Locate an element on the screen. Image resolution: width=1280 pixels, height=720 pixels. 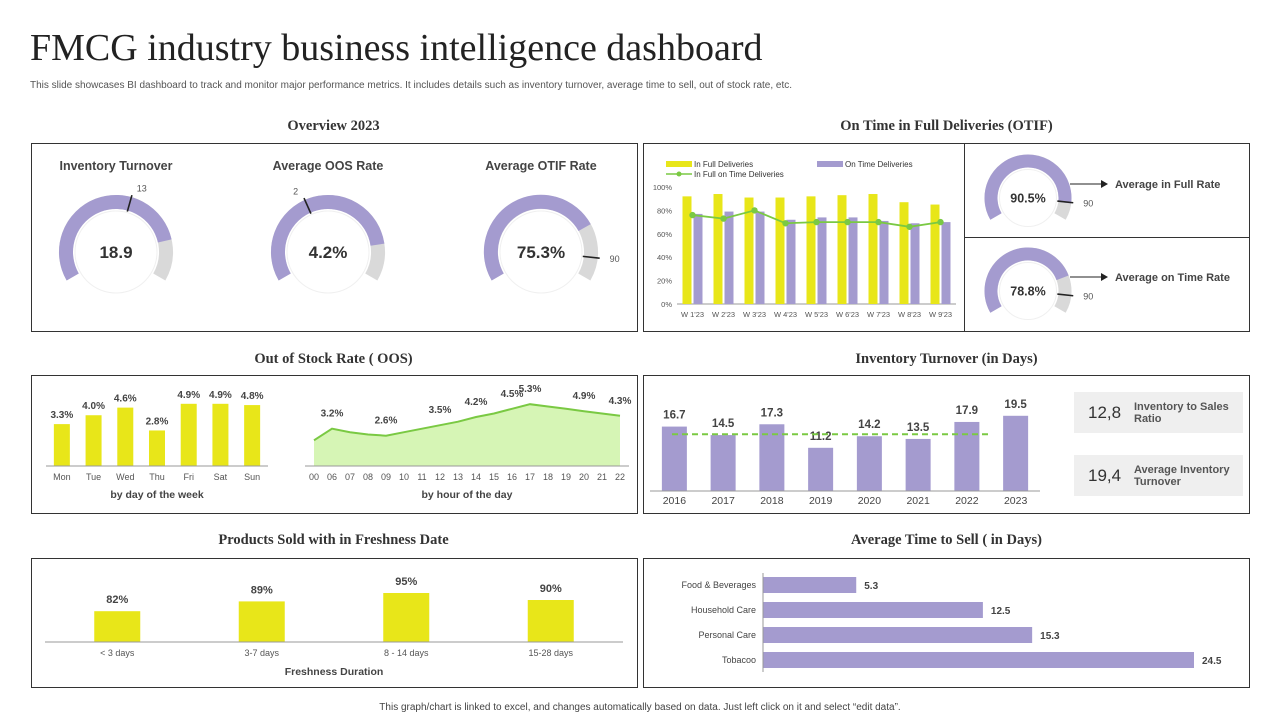
x-axis-title: Freshness Duration is located at coordinates (334, 672).